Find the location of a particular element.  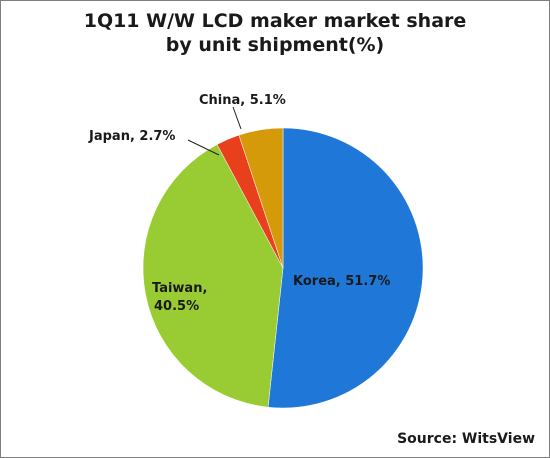

pie-slice-china is located at coordinates (261, 198).